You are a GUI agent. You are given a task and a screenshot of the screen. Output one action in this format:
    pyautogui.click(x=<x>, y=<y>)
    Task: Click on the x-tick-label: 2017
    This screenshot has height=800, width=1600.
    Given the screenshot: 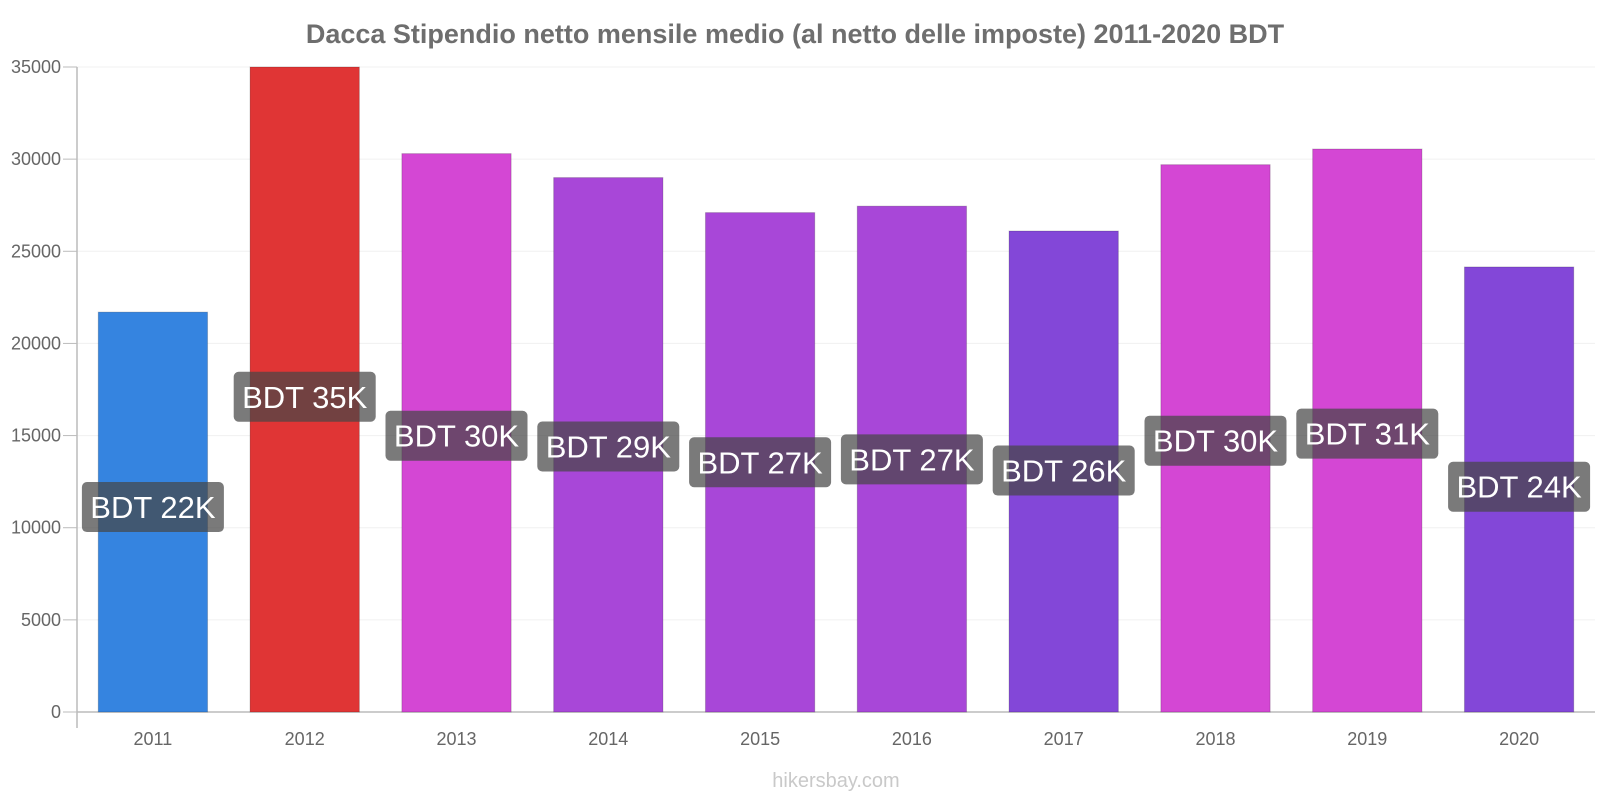 What is the action you would take?
    pyautogui.click(x=1064, y=739)
    